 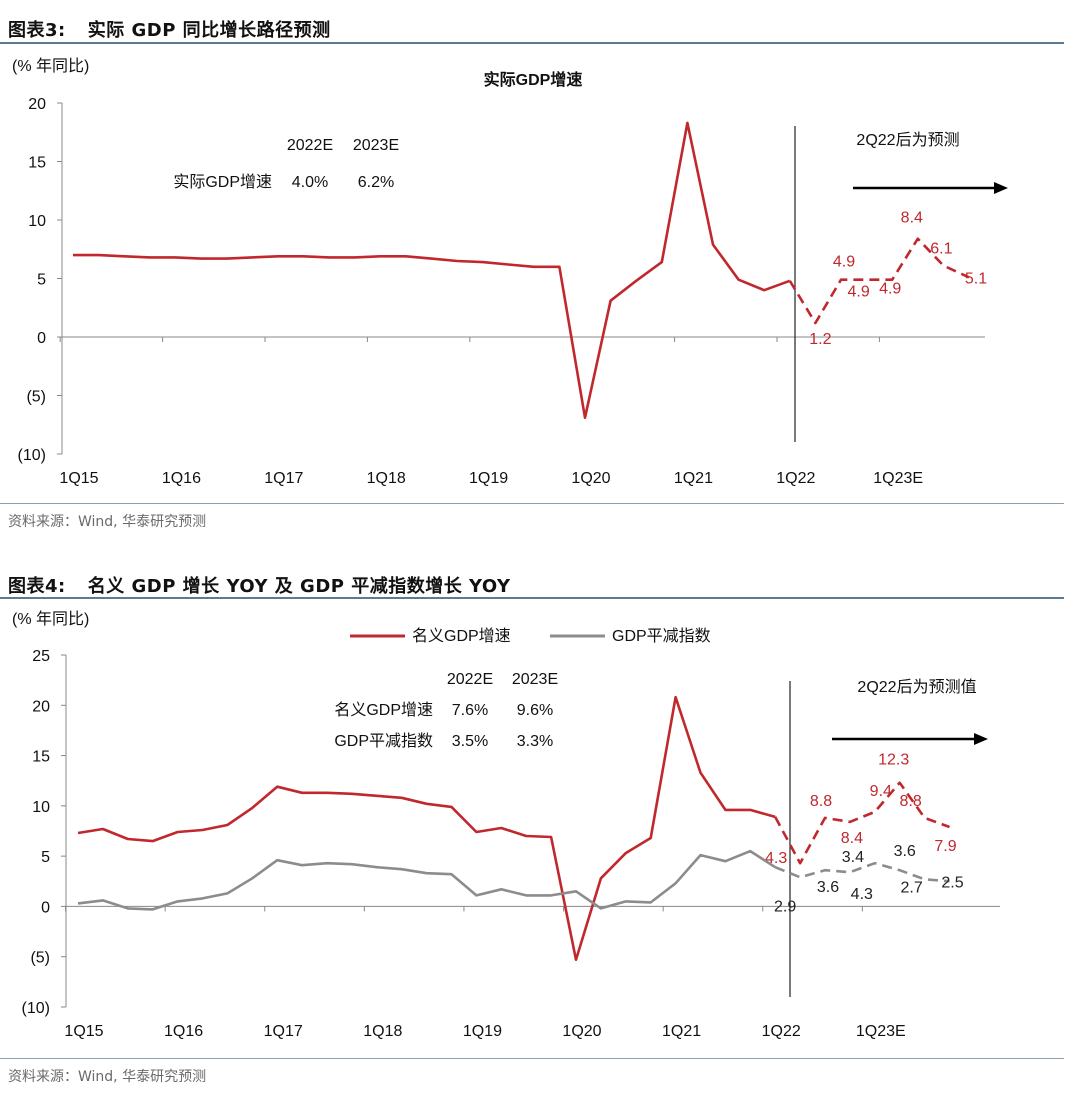 I want to click on series-line-actual, so click(x=426, y=880).